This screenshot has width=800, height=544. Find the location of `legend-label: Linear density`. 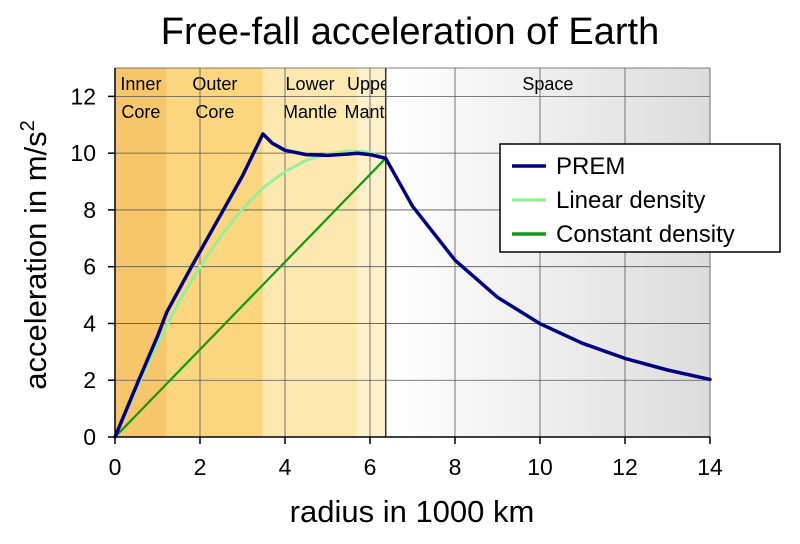

legend-label: Linear density is located at coordinates (630, 200).